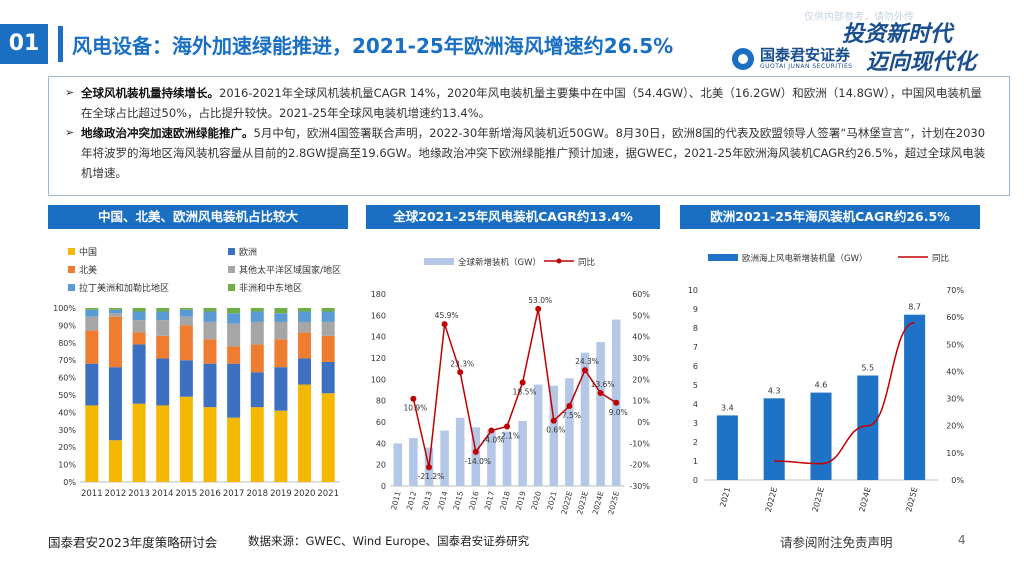 The height and width of the screenshot is (576, 1024). What do you see at coordinates (695, 423) in the screenshot?
I see `y-left-tick-label: 3` at bounding box center [695, 423].